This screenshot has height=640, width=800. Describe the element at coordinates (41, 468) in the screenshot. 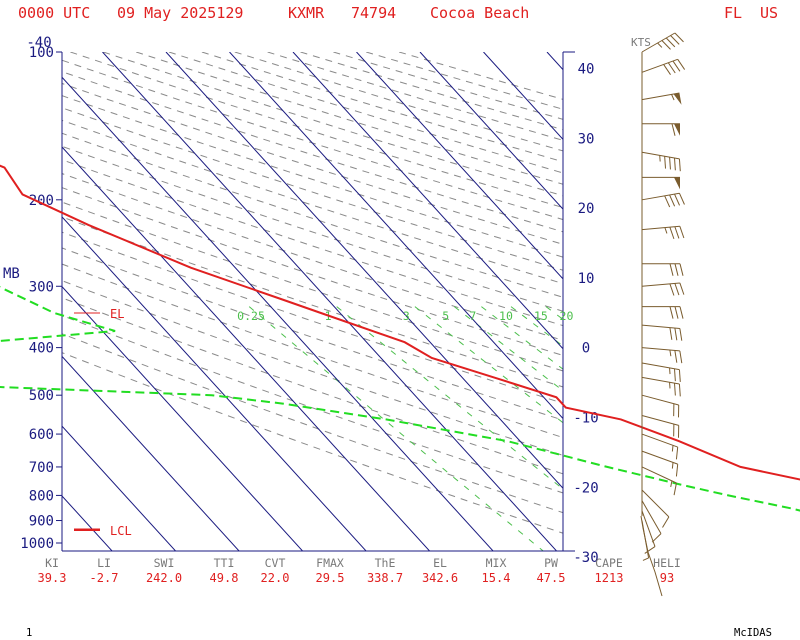

I see `pressure-tick-label: 700` at that location.